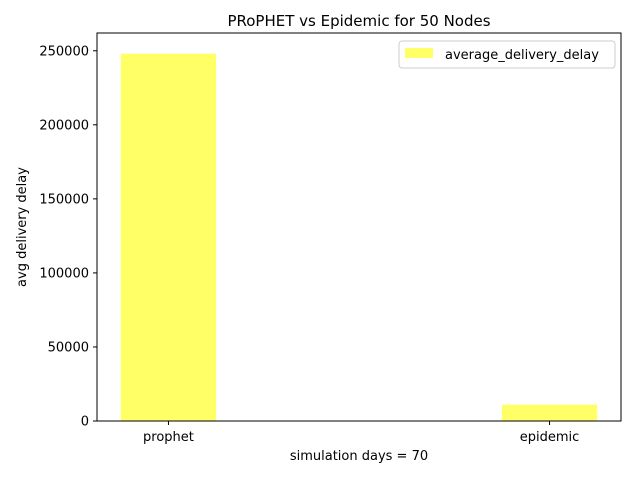 The image size is (640, 478). What do you see at coordinates (361, 433) in the screenshot?
I see `x-axis: prophet epidemic` at bounding box center [361, 433].